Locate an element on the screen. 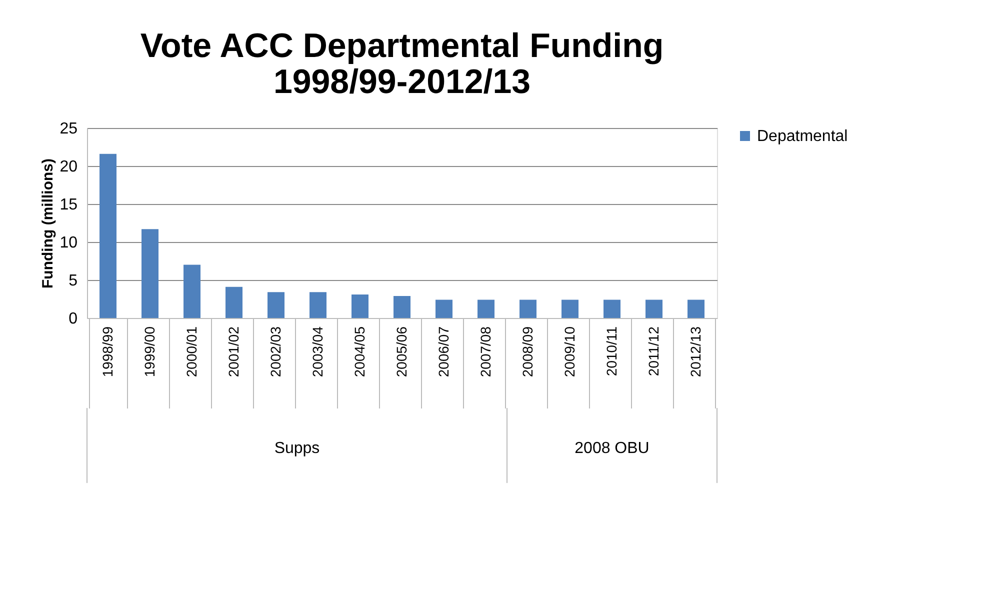 Image resolution: width=1000 pixels, height=610 pixels. x-tick-label: 2011/12 is located at coordinates (654, 351).